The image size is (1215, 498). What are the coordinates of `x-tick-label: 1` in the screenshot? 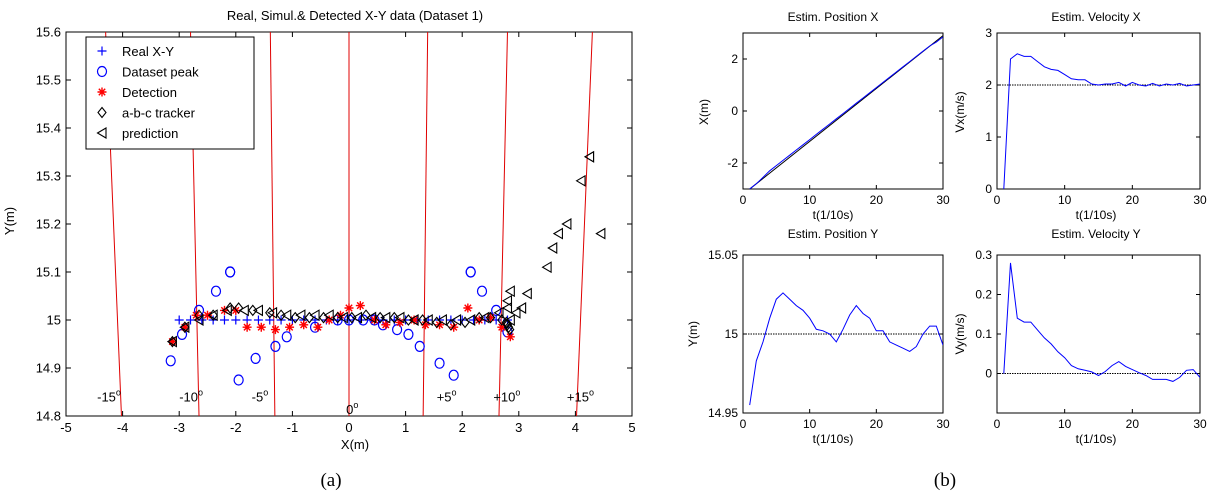 It's located at (405, 427).